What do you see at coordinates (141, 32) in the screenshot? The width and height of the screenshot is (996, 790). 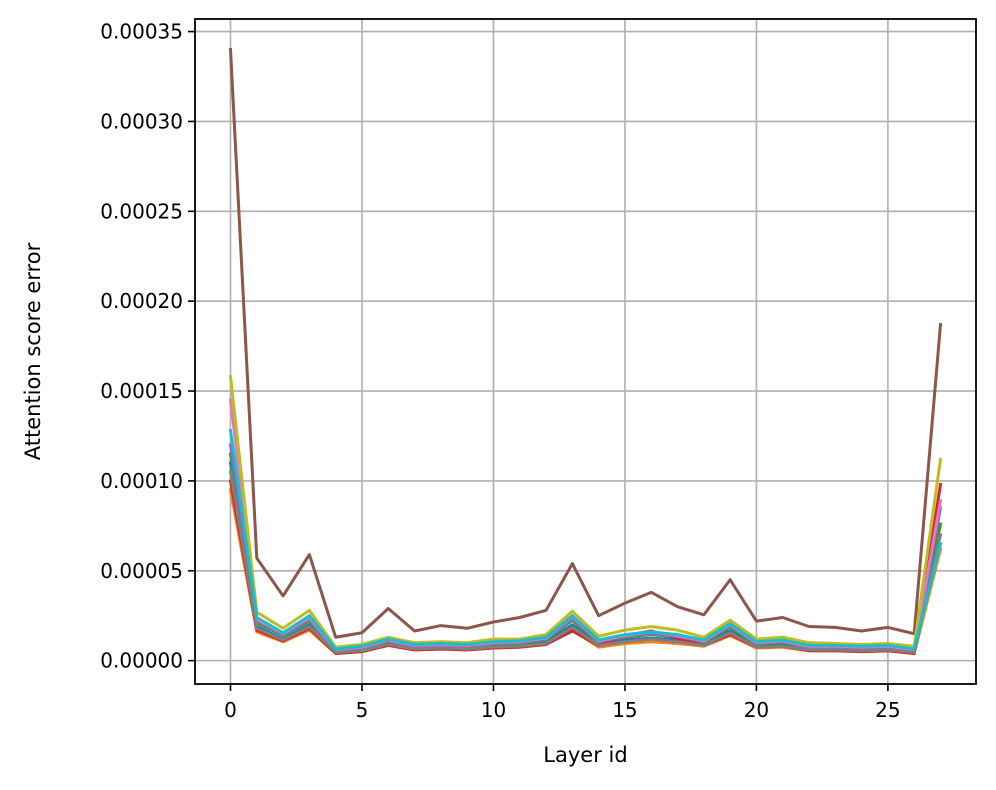 I see `y-tick-label: 0.00035` at bounding box center [141, 32].